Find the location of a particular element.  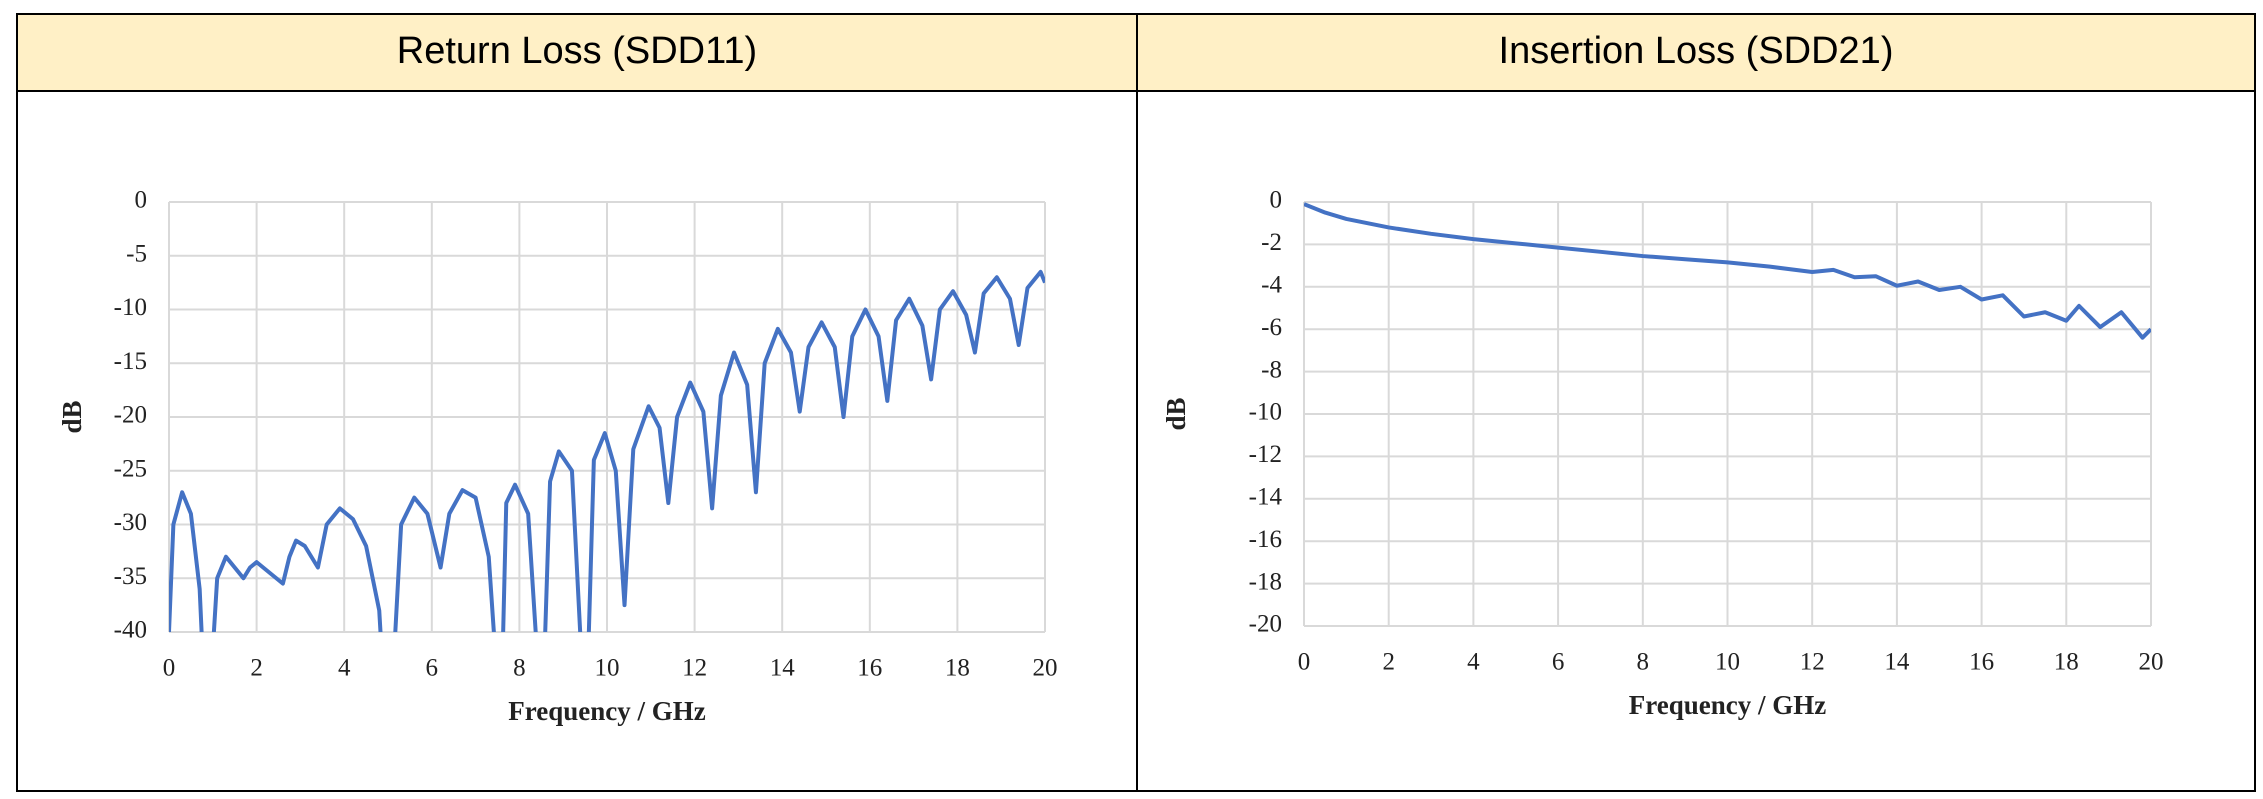

y-tick-label: -40 is located at coordinates (130, 630).